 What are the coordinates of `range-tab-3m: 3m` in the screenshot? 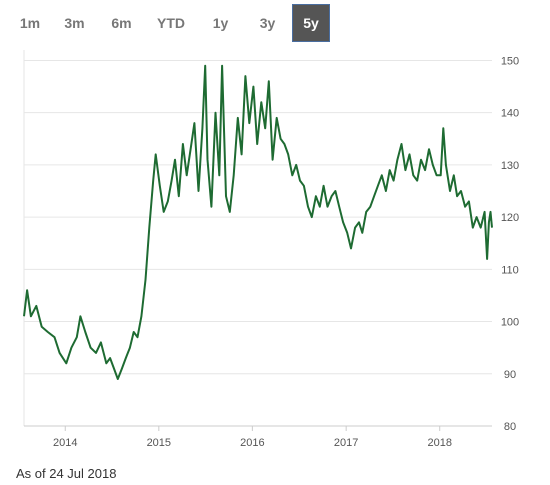 It's located at (74, 23).